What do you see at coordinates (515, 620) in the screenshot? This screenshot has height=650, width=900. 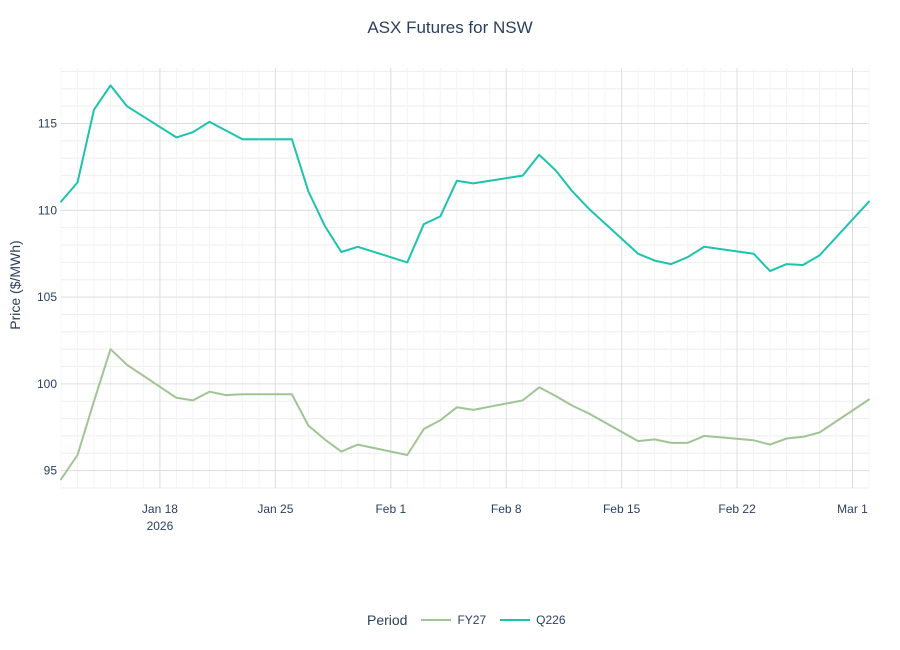 I see `legend-swatch-q226` at bounding box center [515, 620].